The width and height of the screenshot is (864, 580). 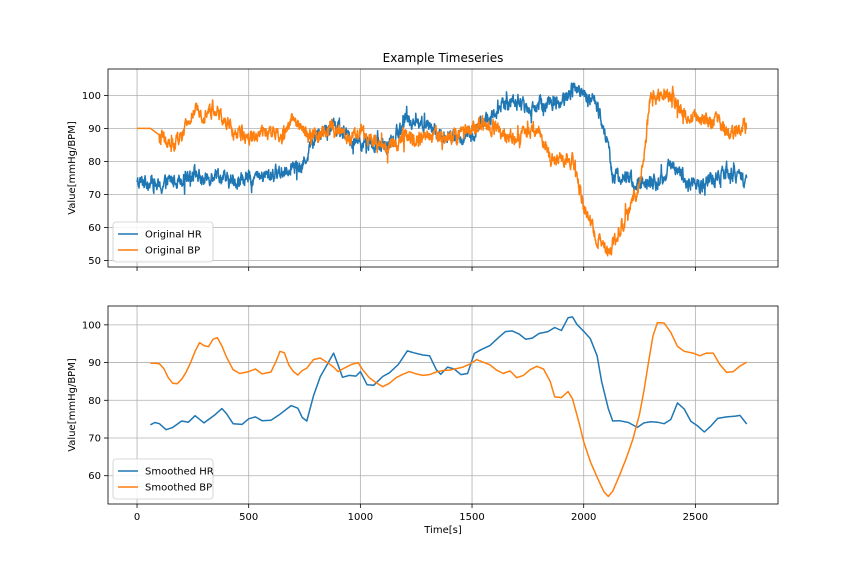 What do you see at coordinates (360, 517) in the screenshot?
I see `x-tick-label: 1000` at bounding box center [360, 517].